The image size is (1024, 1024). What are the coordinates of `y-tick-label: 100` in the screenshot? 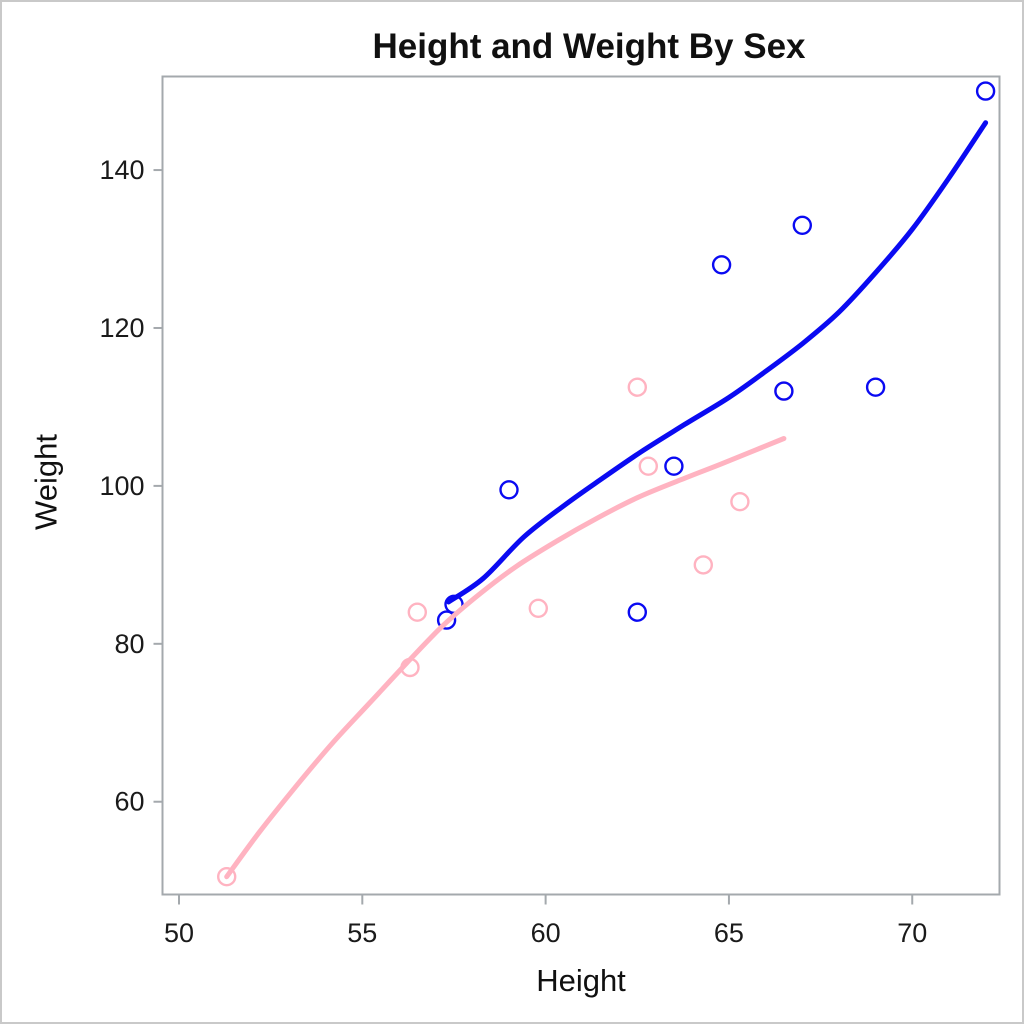 It's located at (121, 486).